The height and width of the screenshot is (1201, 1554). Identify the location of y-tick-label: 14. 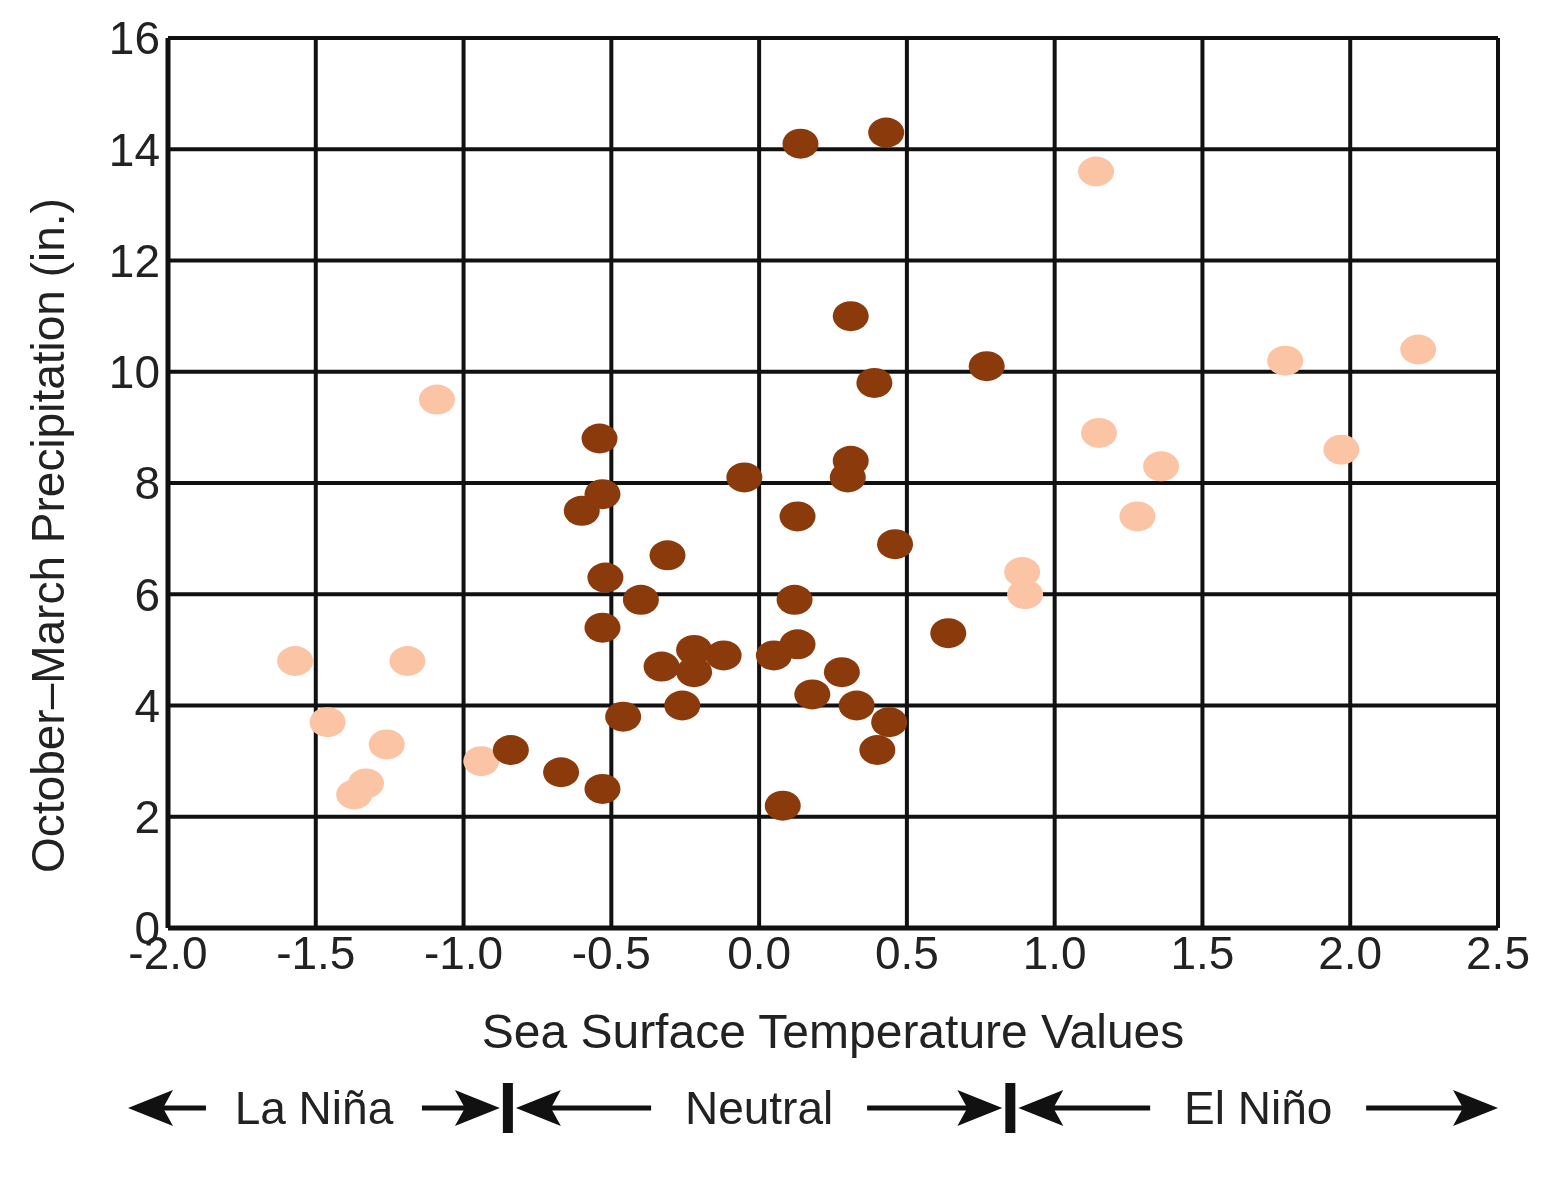
(134, 149).